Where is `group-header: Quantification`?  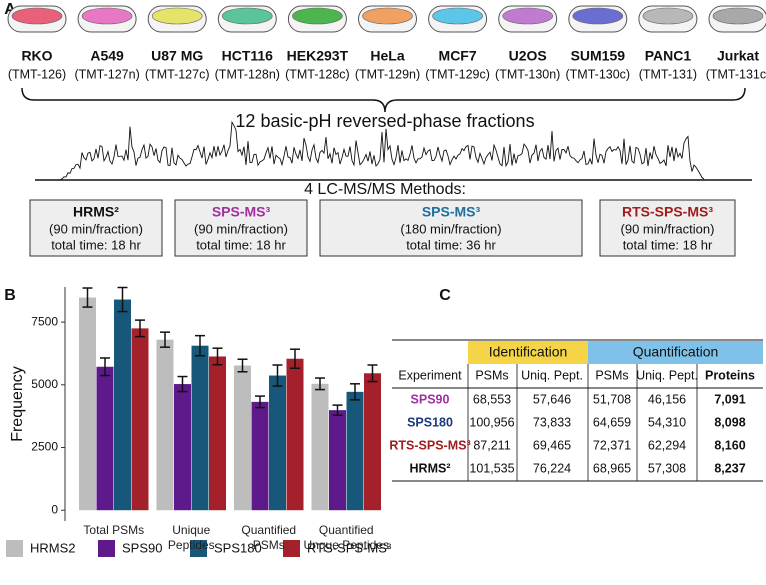
group-header: Quantification is located at coordinates (676, 352).